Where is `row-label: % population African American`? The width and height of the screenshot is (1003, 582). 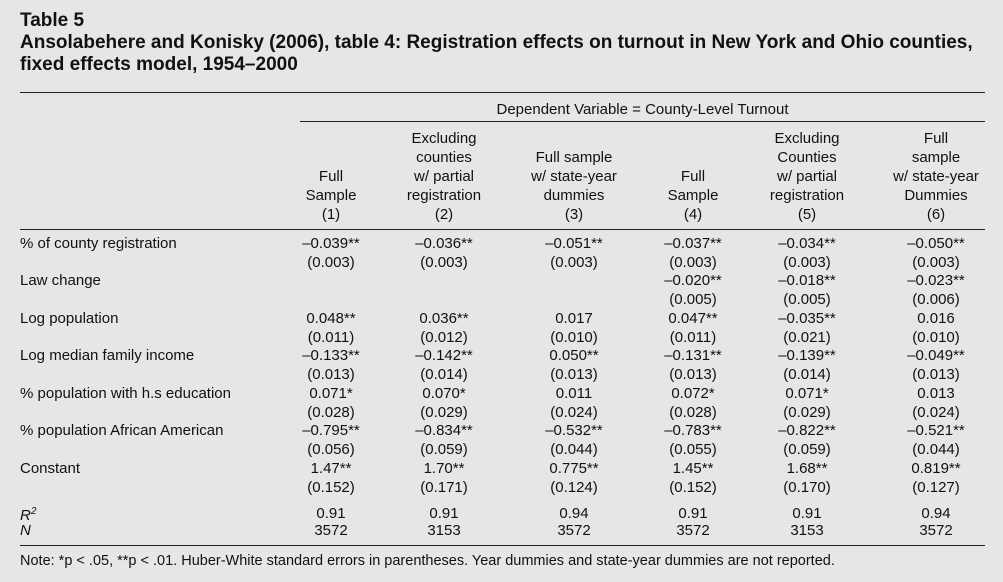
row-label: % population African American is located at coordinates (122, 430).